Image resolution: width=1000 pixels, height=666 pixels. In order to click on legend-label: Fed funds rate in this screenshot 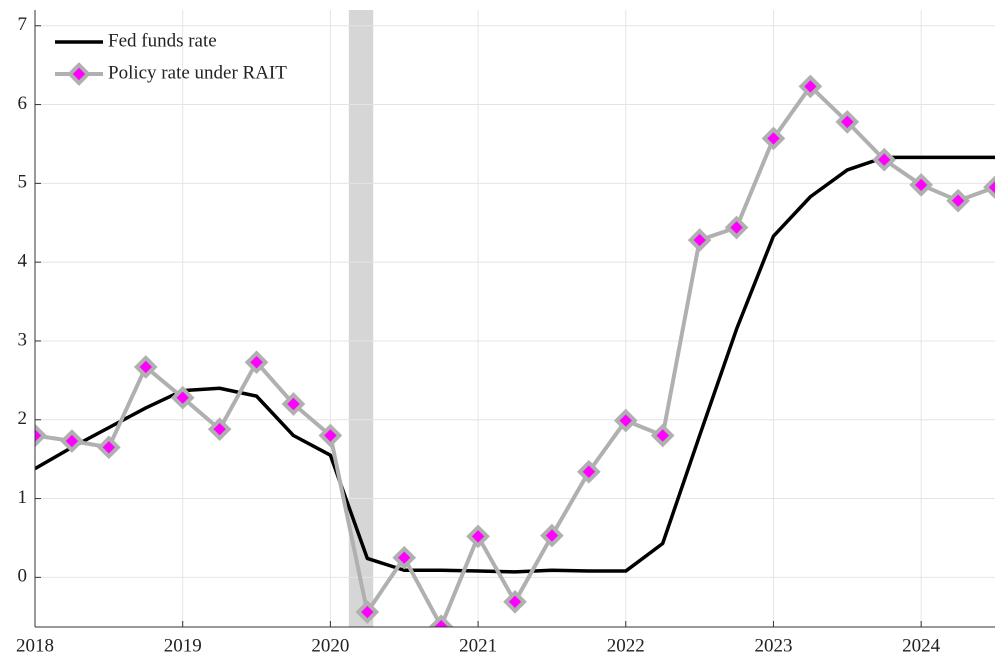, I will do `click(162, 40)`.